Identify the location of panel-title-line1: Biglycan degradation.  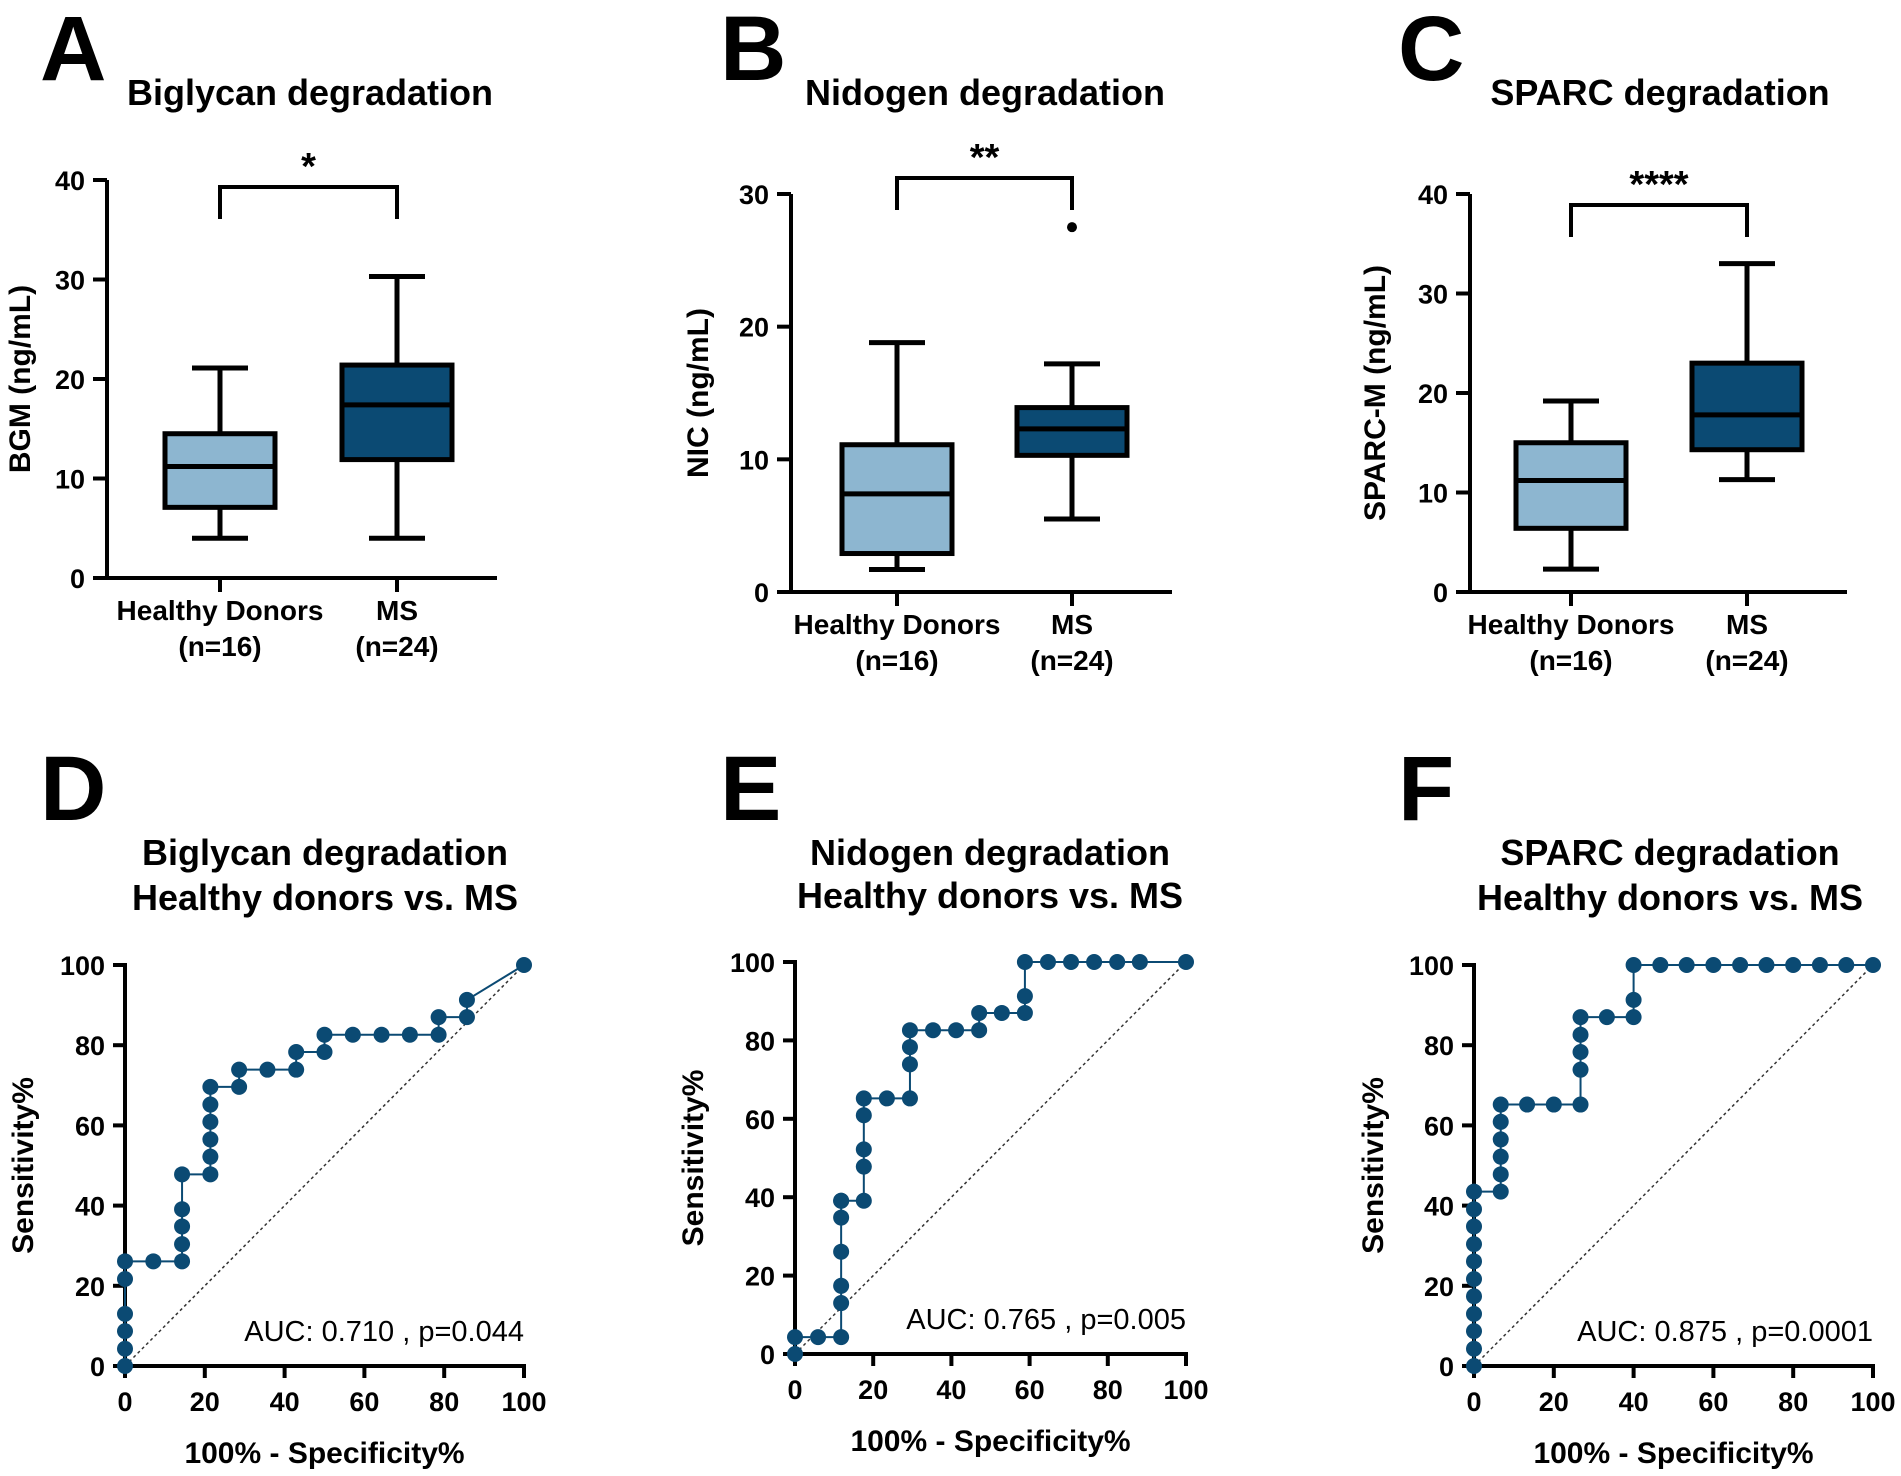
(325, 852).